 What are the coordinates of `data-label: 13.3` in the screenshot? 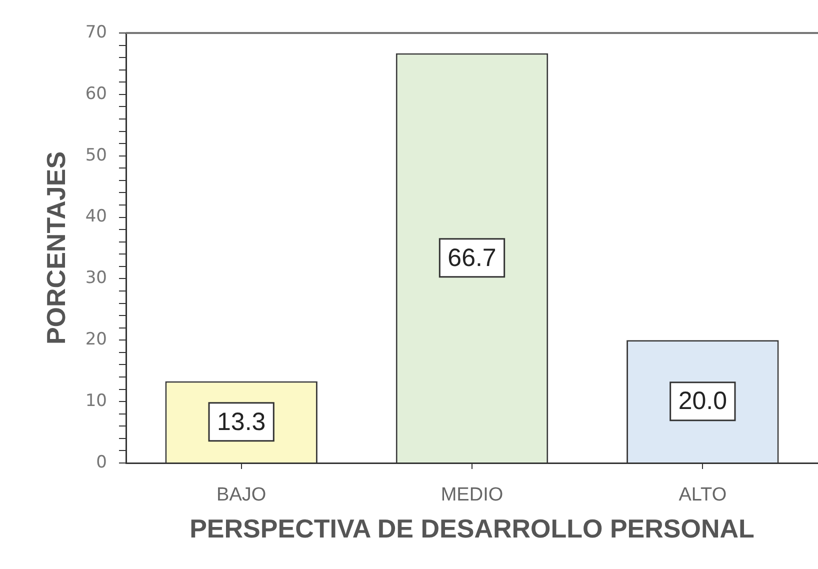 It's located at (241, 422).